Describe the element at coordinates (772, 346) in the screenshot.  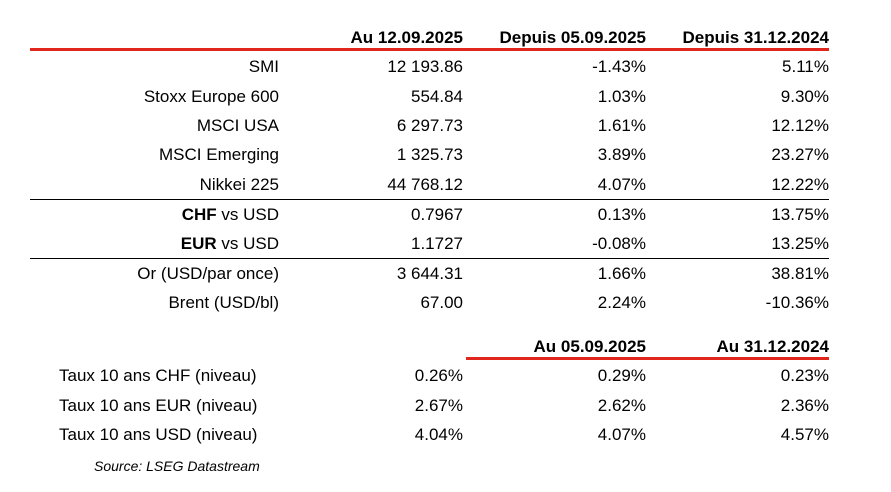
I see `rates-header-ytd-col: Au 31.12.2024` at that location.